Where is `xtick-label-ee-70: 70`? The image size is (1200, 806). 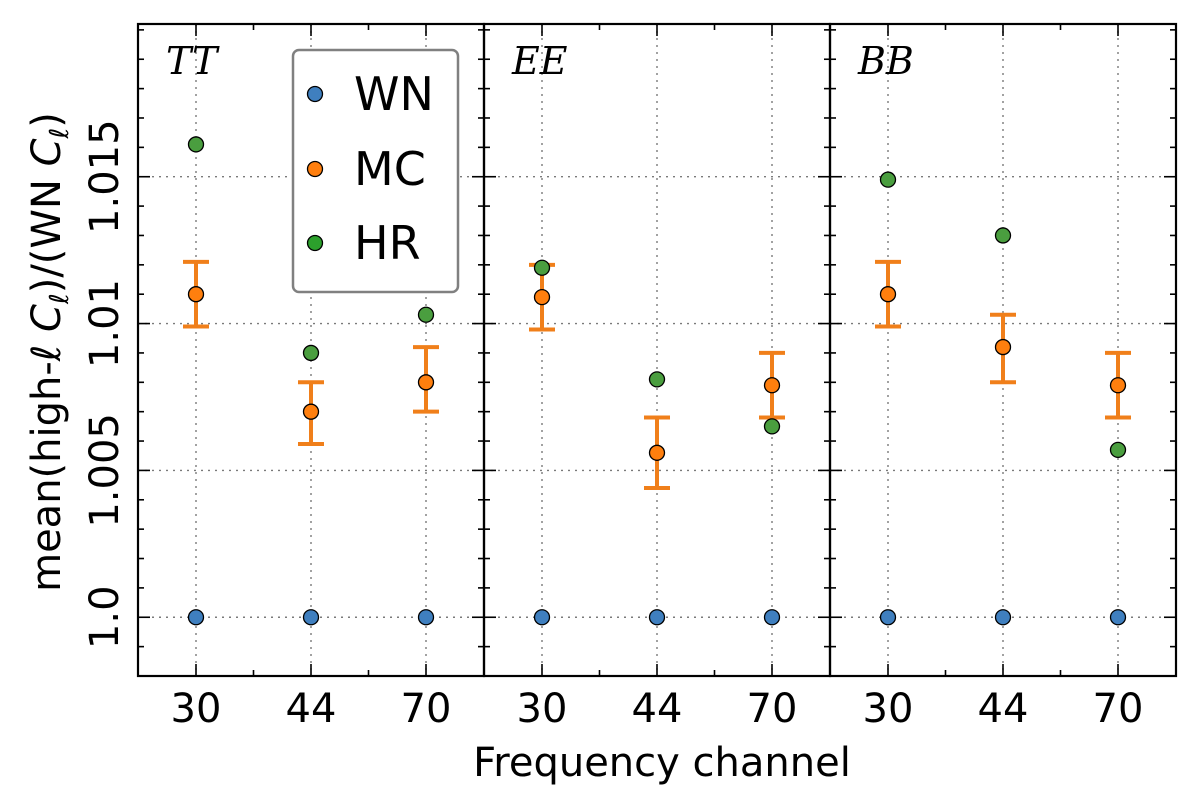 xtick-label-ee-70: 70 is located at coordinates (772, 709).